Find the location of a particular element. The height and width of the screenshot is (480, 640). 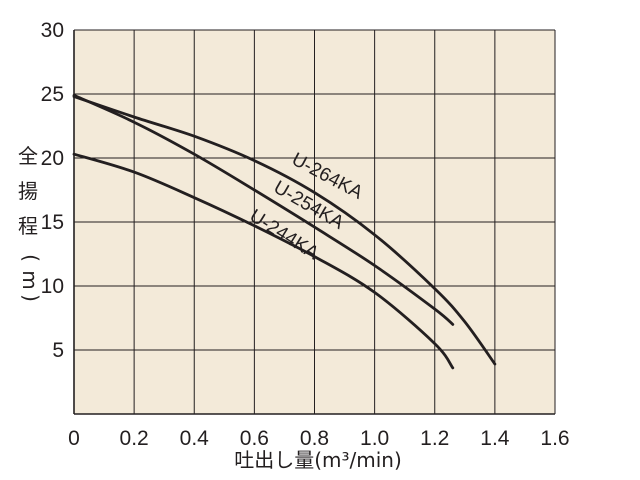

y-axis-title: 全 揚 程 m () is located at coordinates (30, 223).